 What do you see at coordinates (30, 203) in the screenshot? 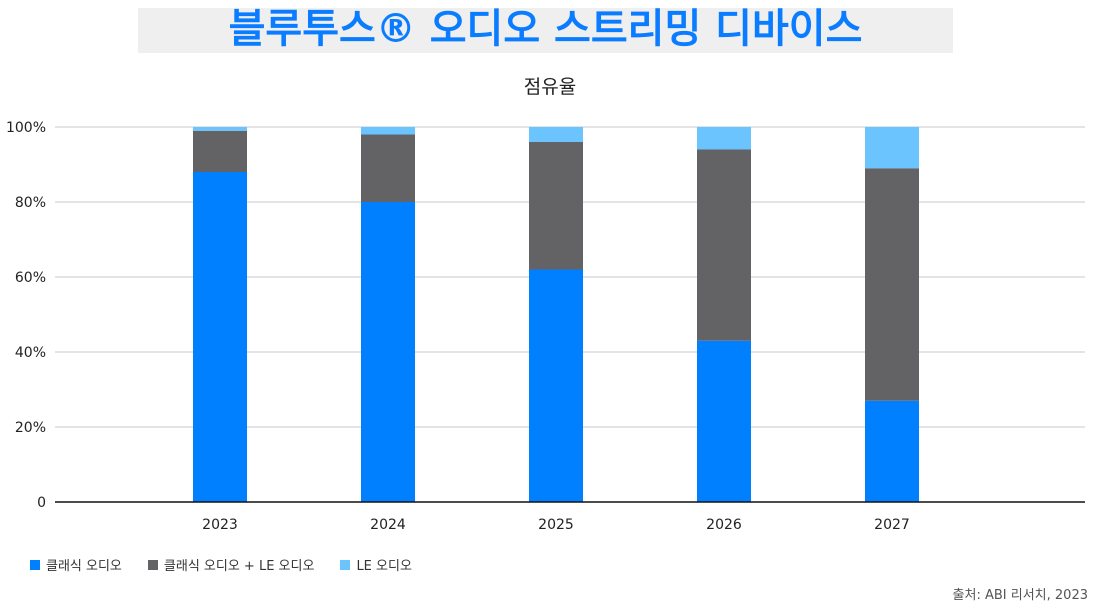
I see `y-tick-label: 80%` at bounding box center [30, 203].